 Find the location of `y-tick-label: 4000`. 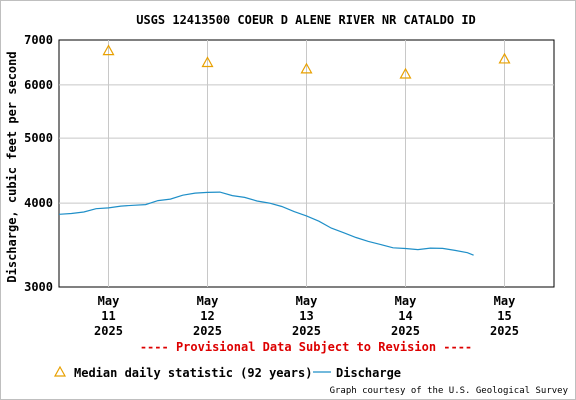

y-tick-label: 4000 is located at coordinates (38, 203).